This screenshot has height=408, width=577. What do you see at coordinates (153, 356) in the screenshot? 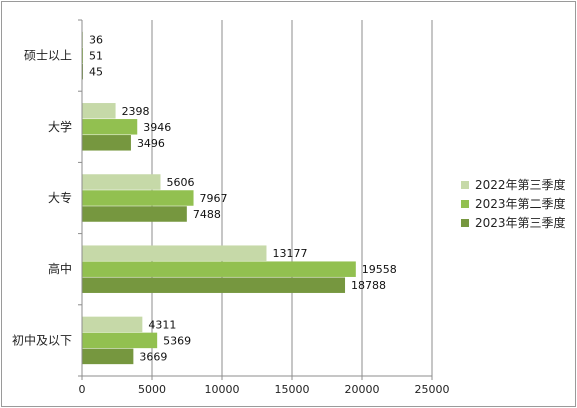
I see `data-label: 3669` at bounding box center [153, 356].